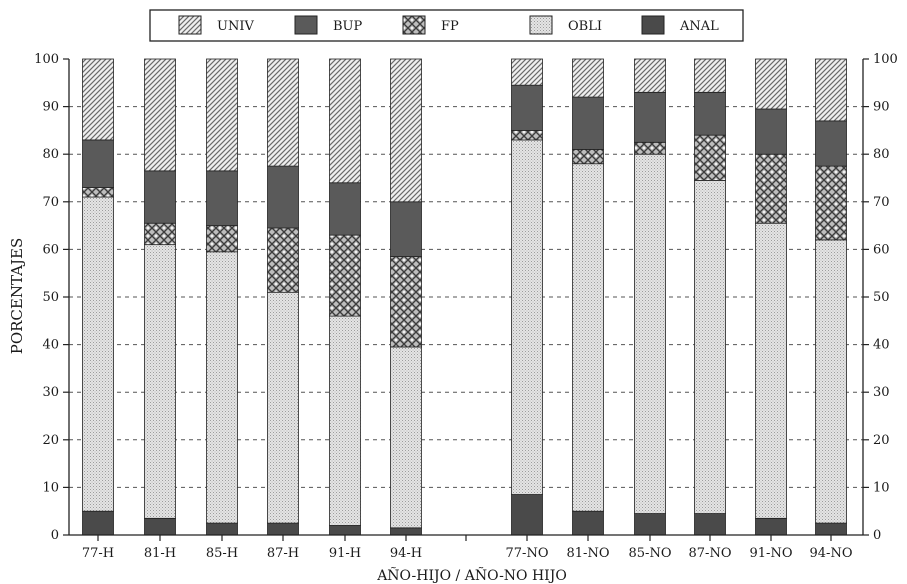 The height and width of the screenshot is (584, 907). What do you see at coordinates (50, 107) in the screenshot?
I see `y-tick-label-left: 90` at bounding box center [50, 107].